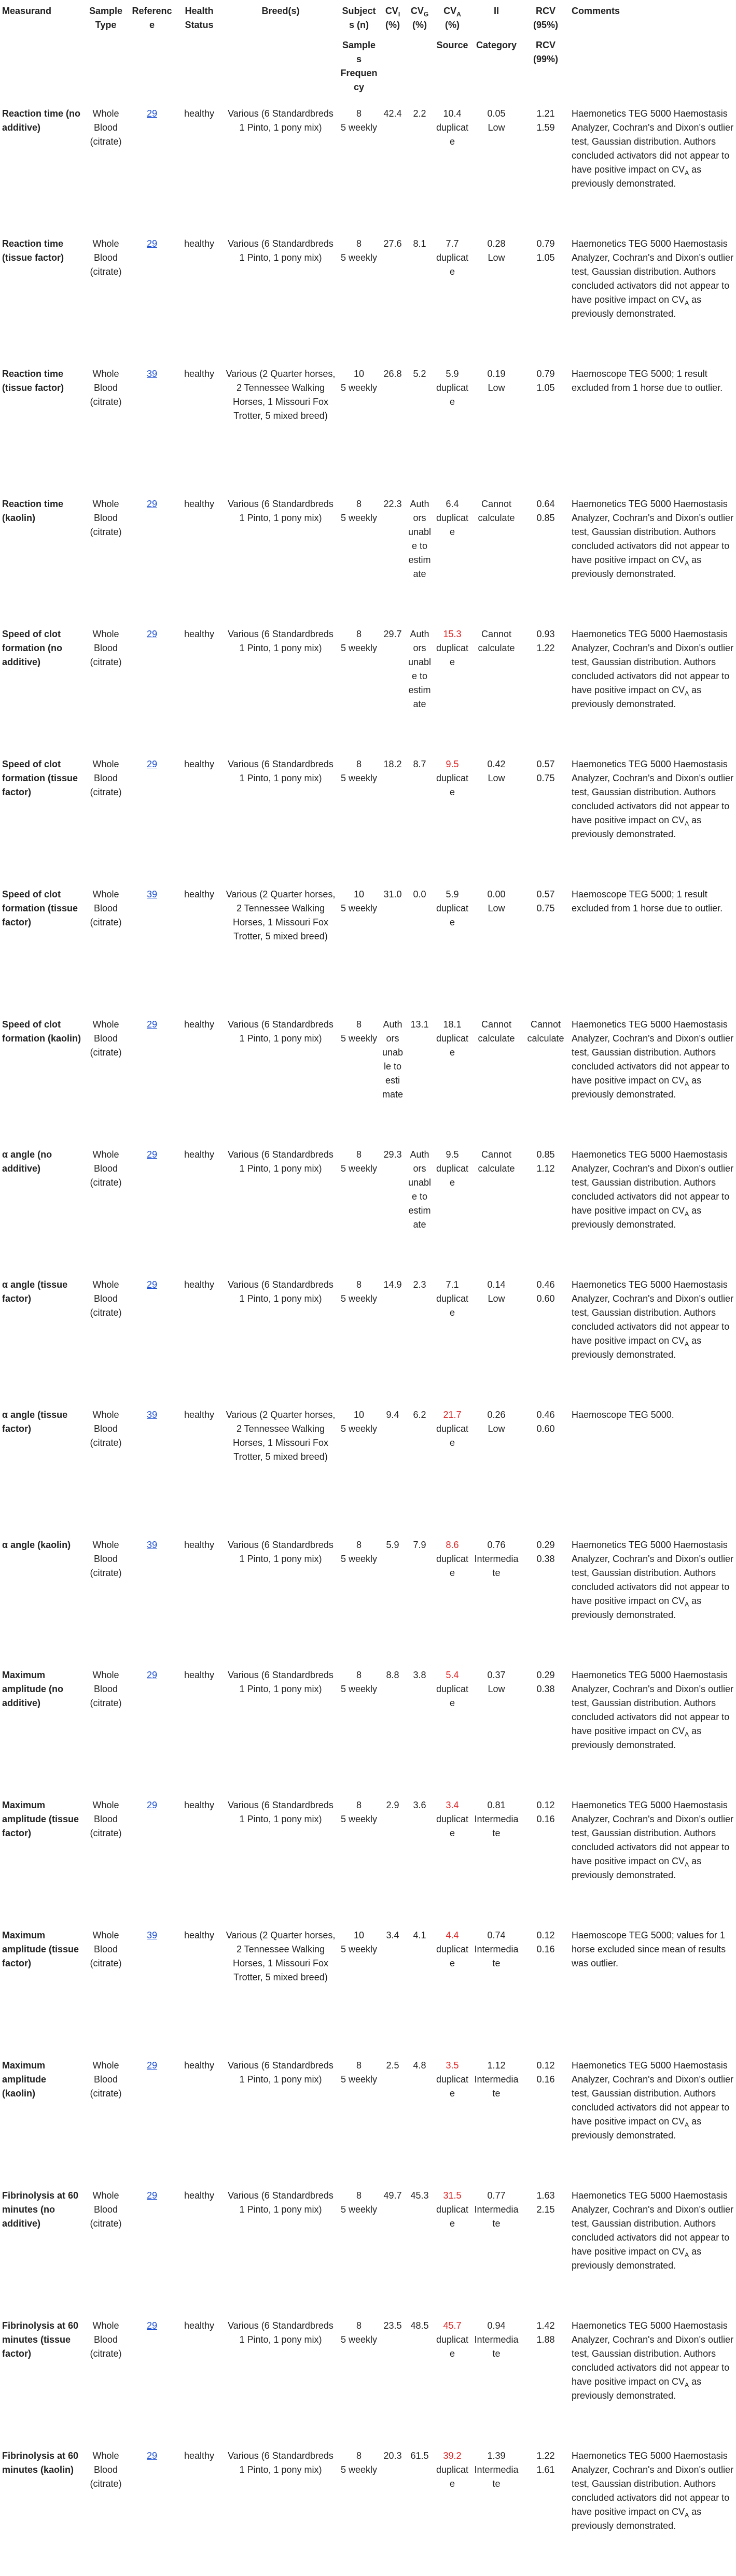 The image size is (736, 2576). I want to click on measurand: Speed of clot formation (tissue factor), so click(40, 908).